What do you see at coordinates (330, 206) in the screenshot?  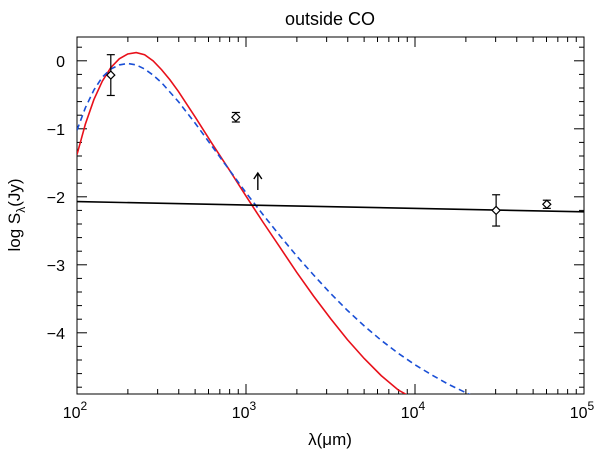 I see `series-black-line` at bounding box center [330, 206].